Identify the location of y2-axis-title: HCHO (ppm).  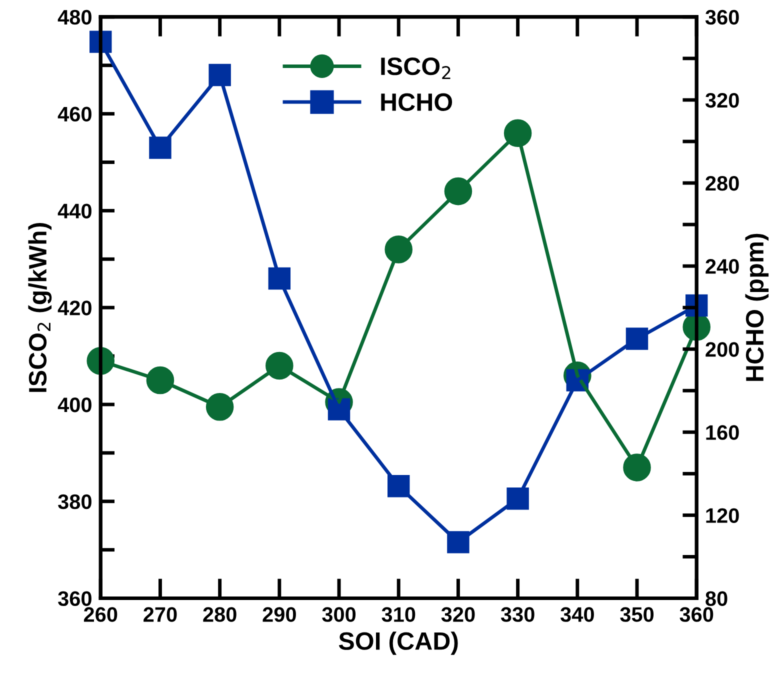
(757, 307).